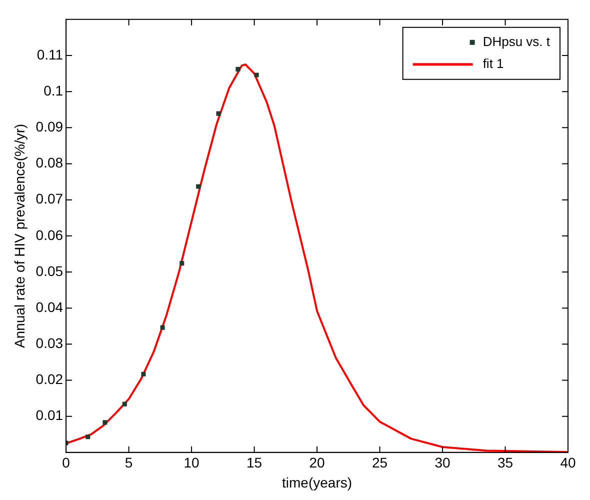  What do you see at coordinates (66, 462) in the screenshot?
I see `x-tick-label: 0` at bounding box center [66, 462].